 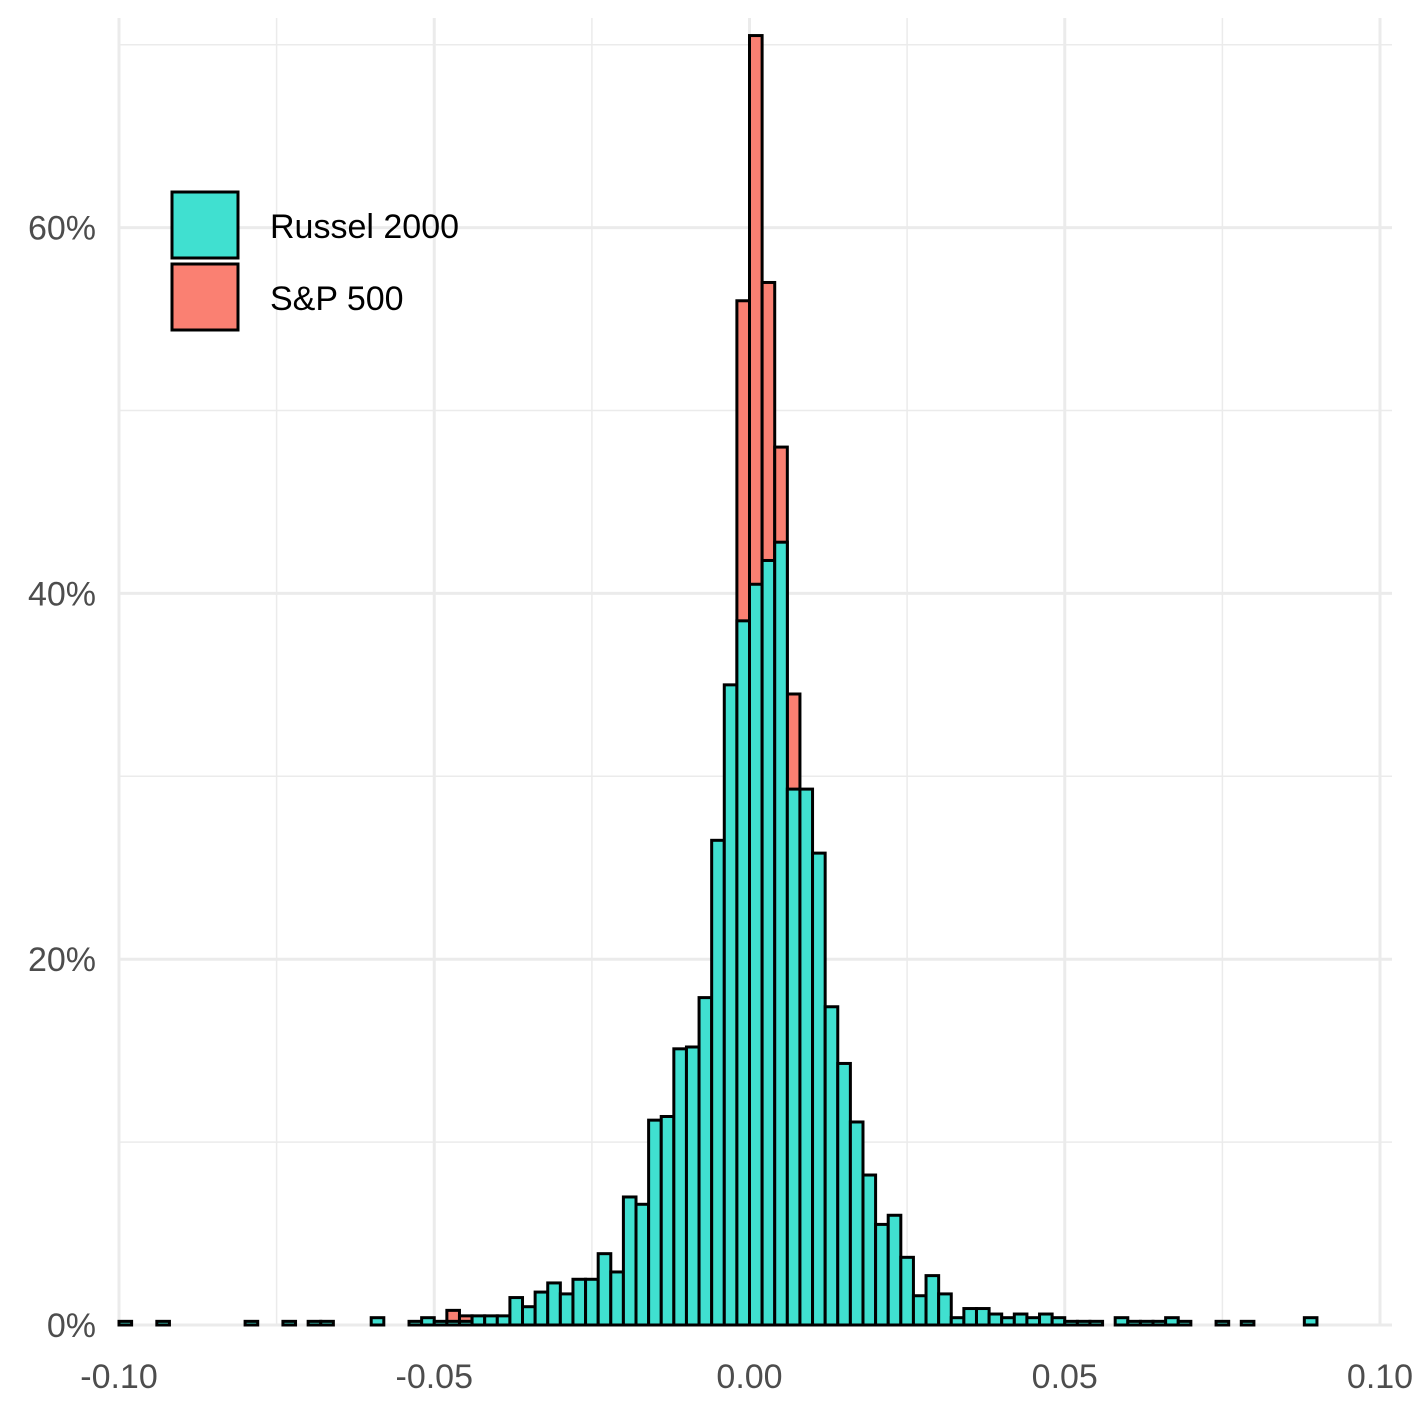 What do you see at coordinates (71, 1326) in the screenshot?
I see `y-tick-label: 0%` at bounding box center [71, 1326].